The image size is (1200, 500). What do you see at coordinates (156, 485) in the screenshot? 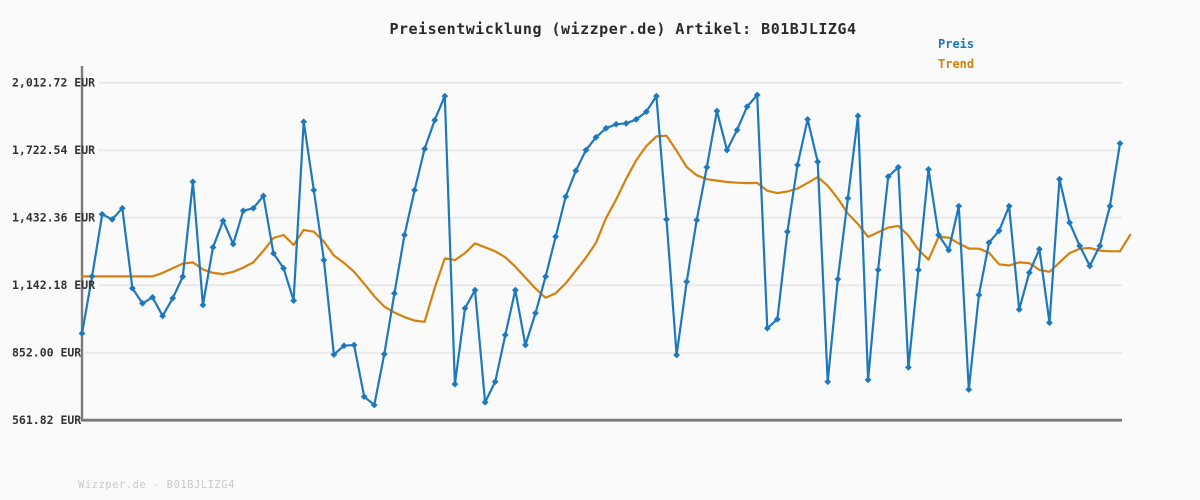
I see `watermark: Wizzper.de - B01BJLIZG4` at bounding box center [156, 485].